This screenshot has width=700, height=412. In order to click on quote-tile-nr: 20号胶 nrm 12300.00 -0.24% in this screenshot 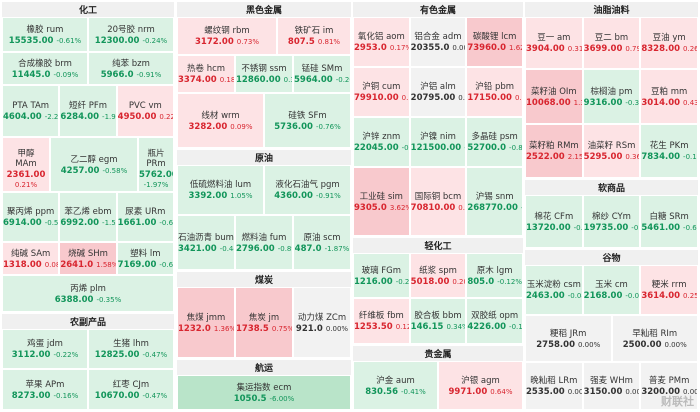, I will do `click(131, 34)`.